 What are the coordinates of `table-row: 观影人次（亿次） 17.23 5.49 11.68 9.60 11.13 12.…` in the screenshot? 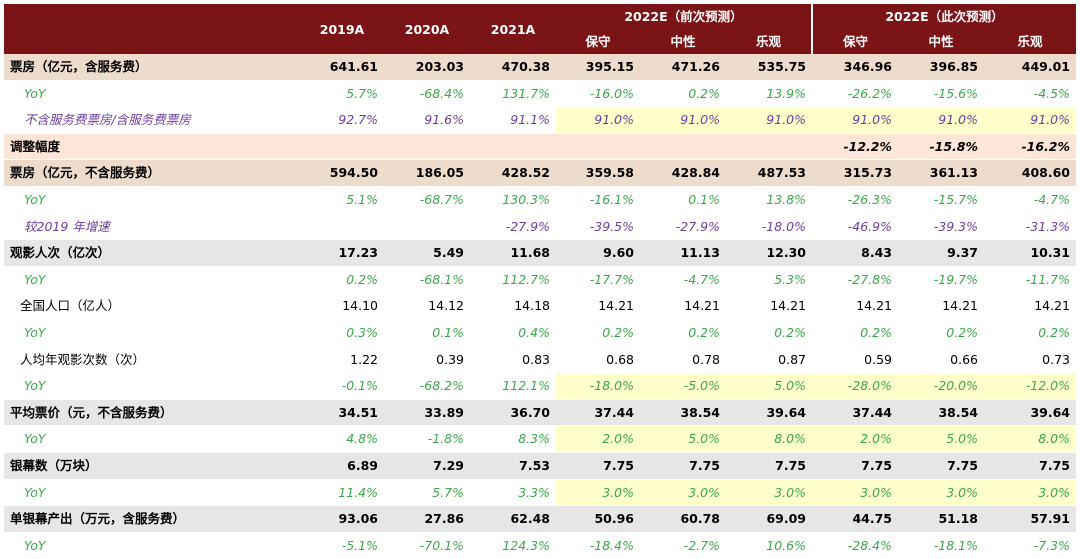 It's located at (540, 253).